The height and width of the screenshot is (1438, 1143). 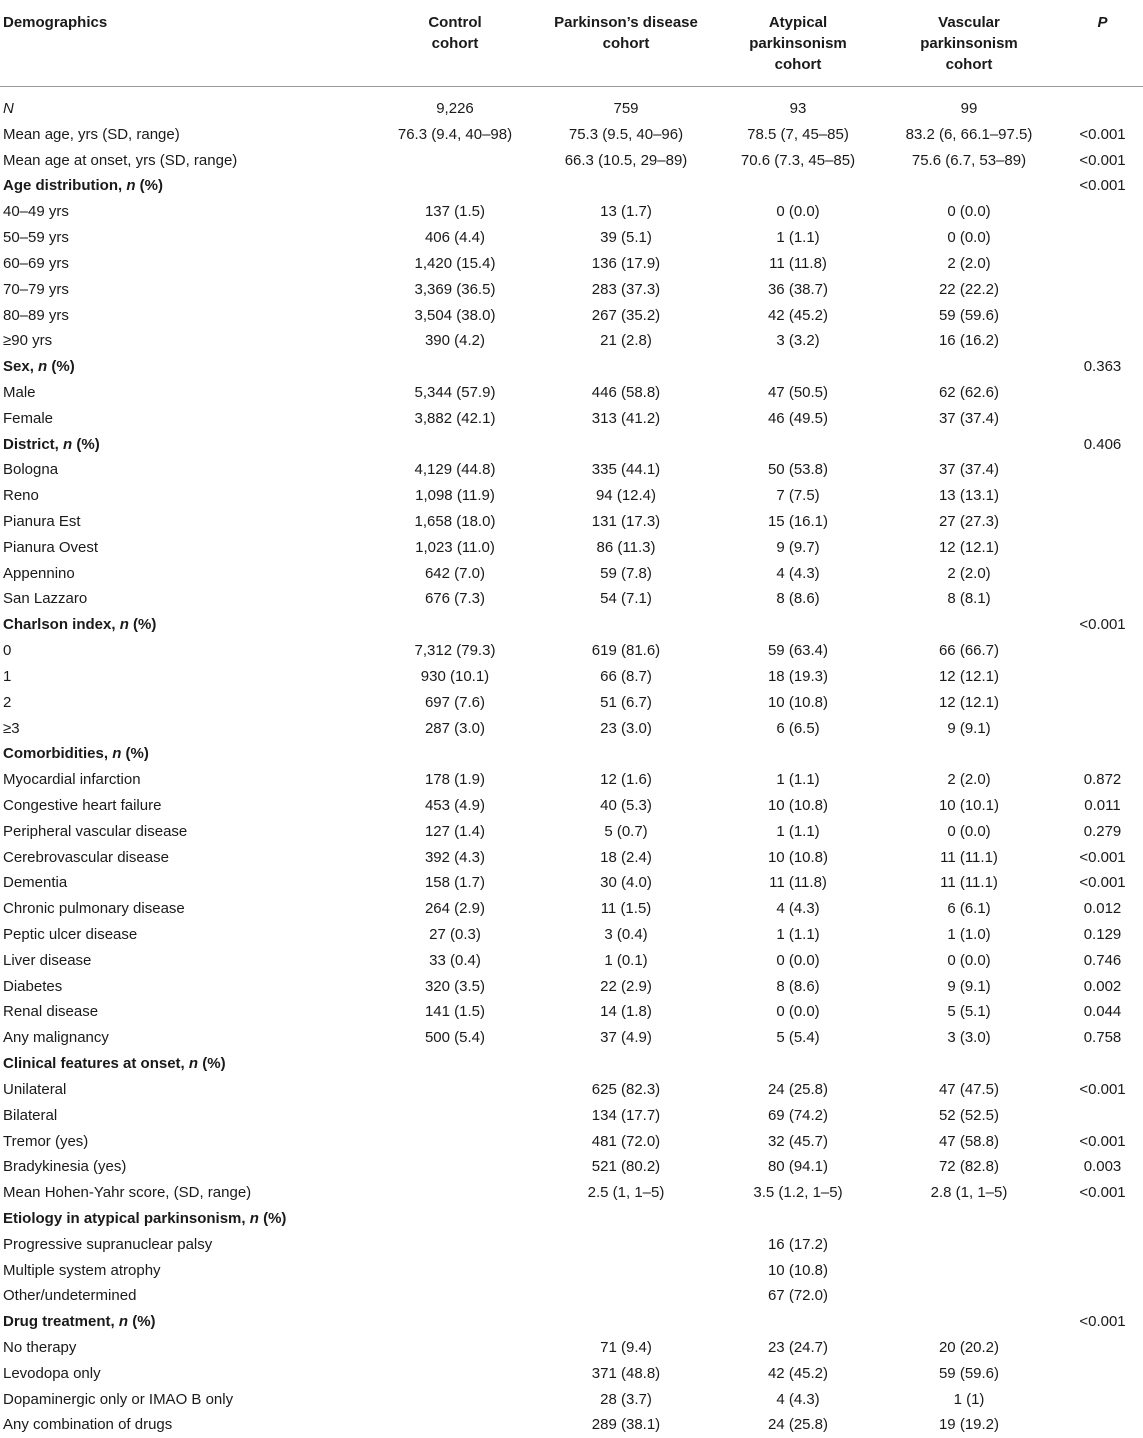 What do you see at coordinates (51, 444) in the screenshot?
I see `row-label: District, n (%)` at bounding box center [51, 444].